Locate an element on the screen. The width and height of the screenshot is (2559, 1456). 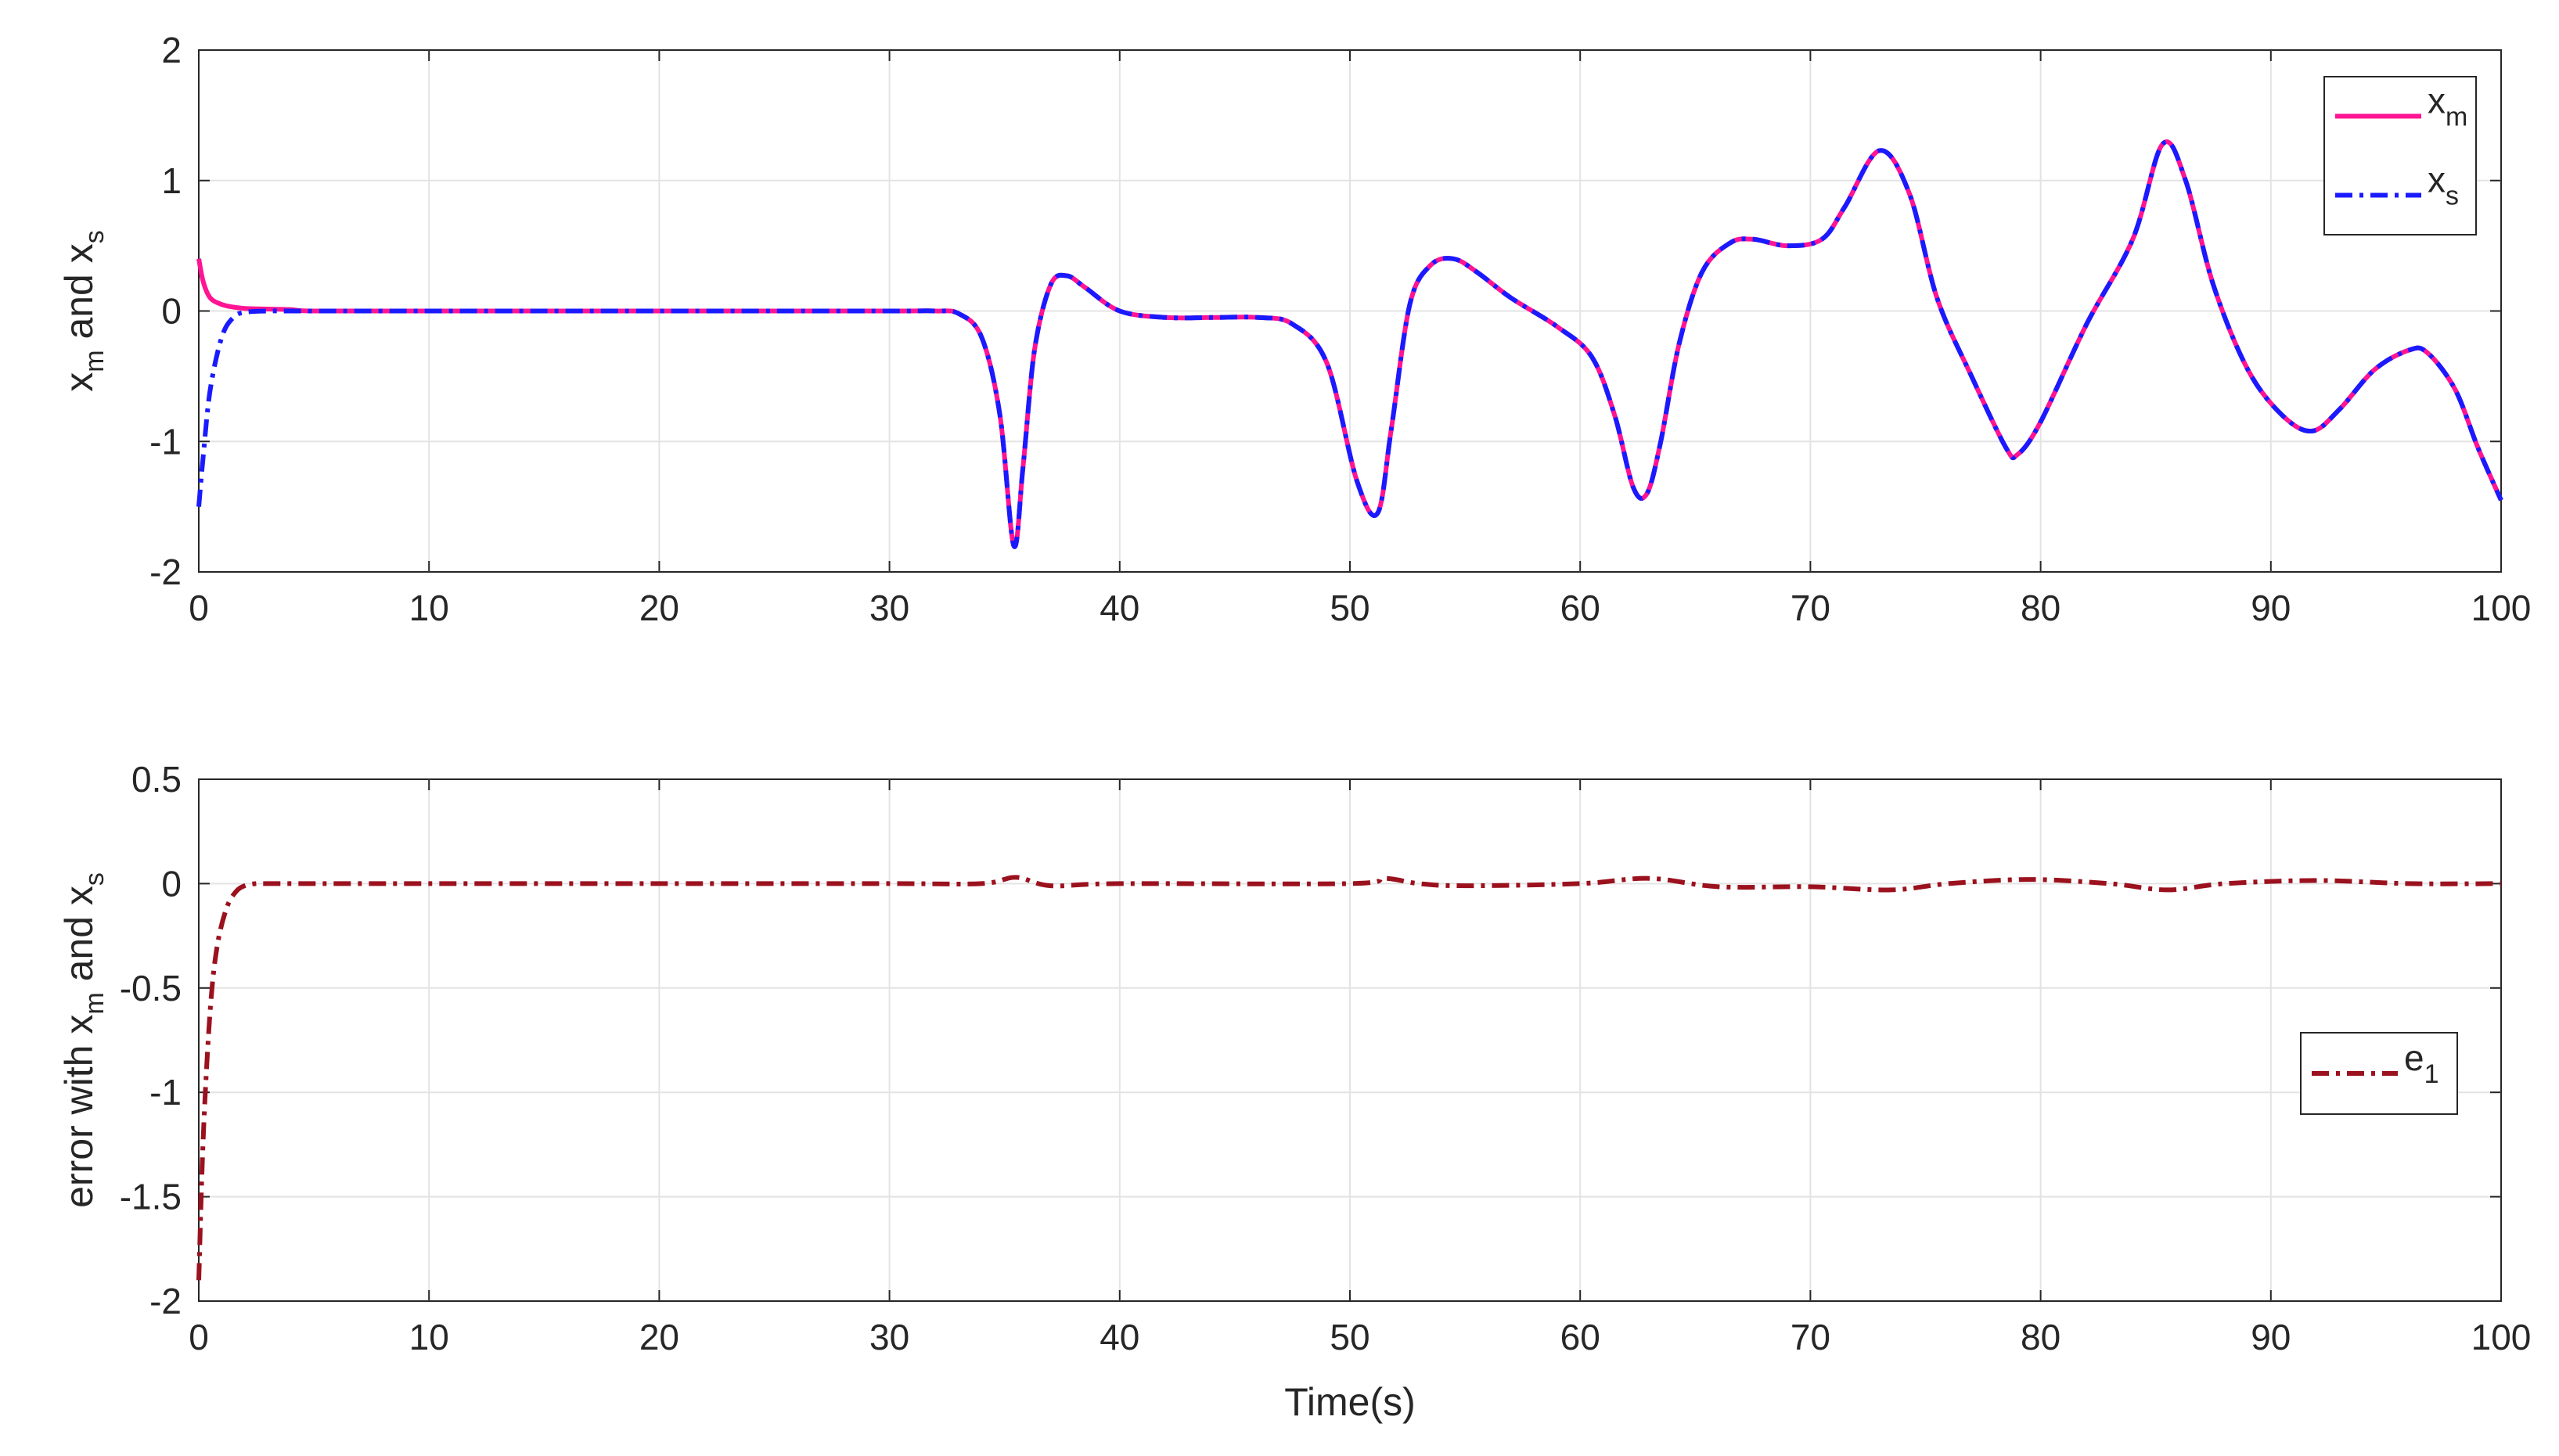
y-tick-label: 2 is located at coordinates (171, 50).